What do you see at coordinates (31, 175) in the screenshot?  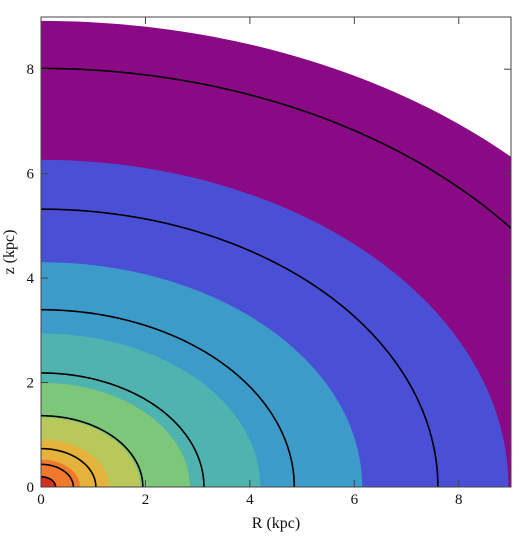 I see `y-tick-label: 6` at bounding box center [31, 175].